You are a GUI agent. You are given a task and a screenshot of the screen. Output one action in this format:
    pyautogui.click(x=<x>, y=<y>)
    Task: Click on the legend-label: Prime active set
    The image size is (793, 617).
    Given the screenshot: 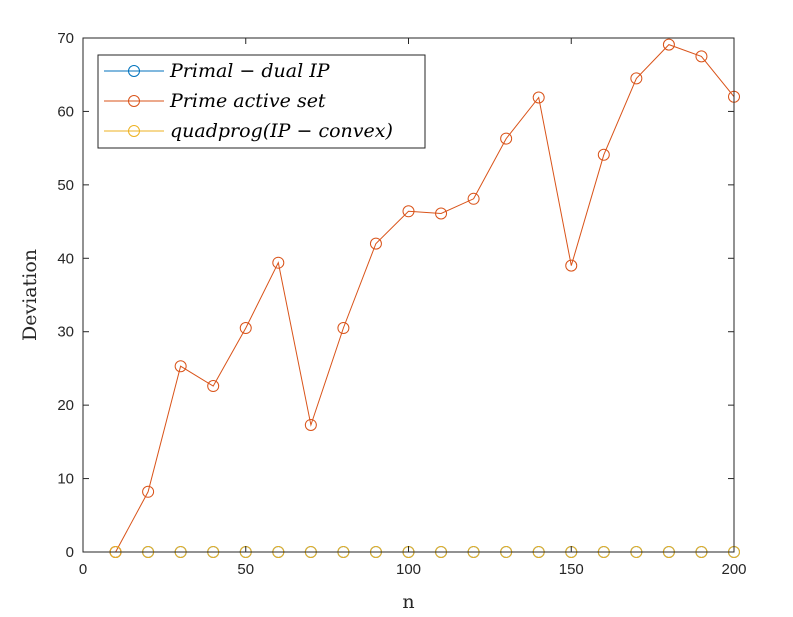 What is the action you would take?
    pyautogui.click(x=247, y=101)
    